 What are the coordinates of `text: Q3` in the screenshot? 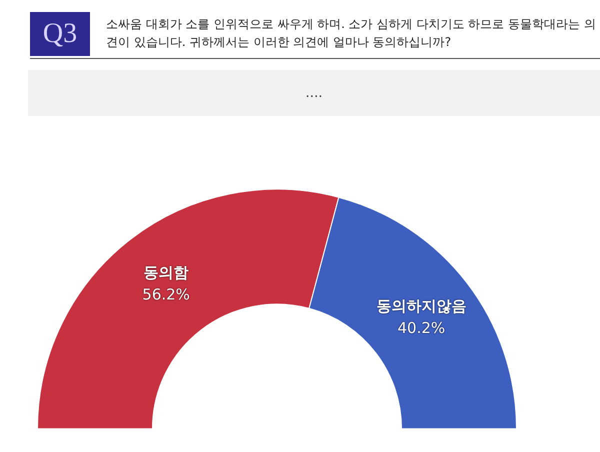 It's located at (60, 34).